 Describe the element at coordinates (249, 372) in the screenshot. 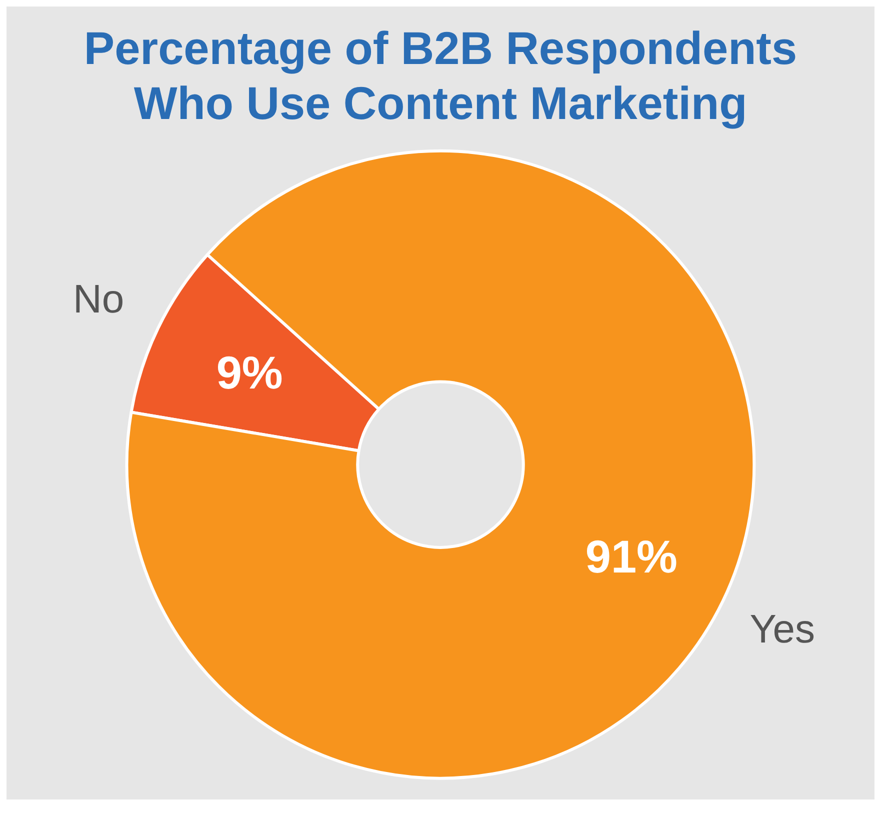

I see `data-label: 9%` at that location.